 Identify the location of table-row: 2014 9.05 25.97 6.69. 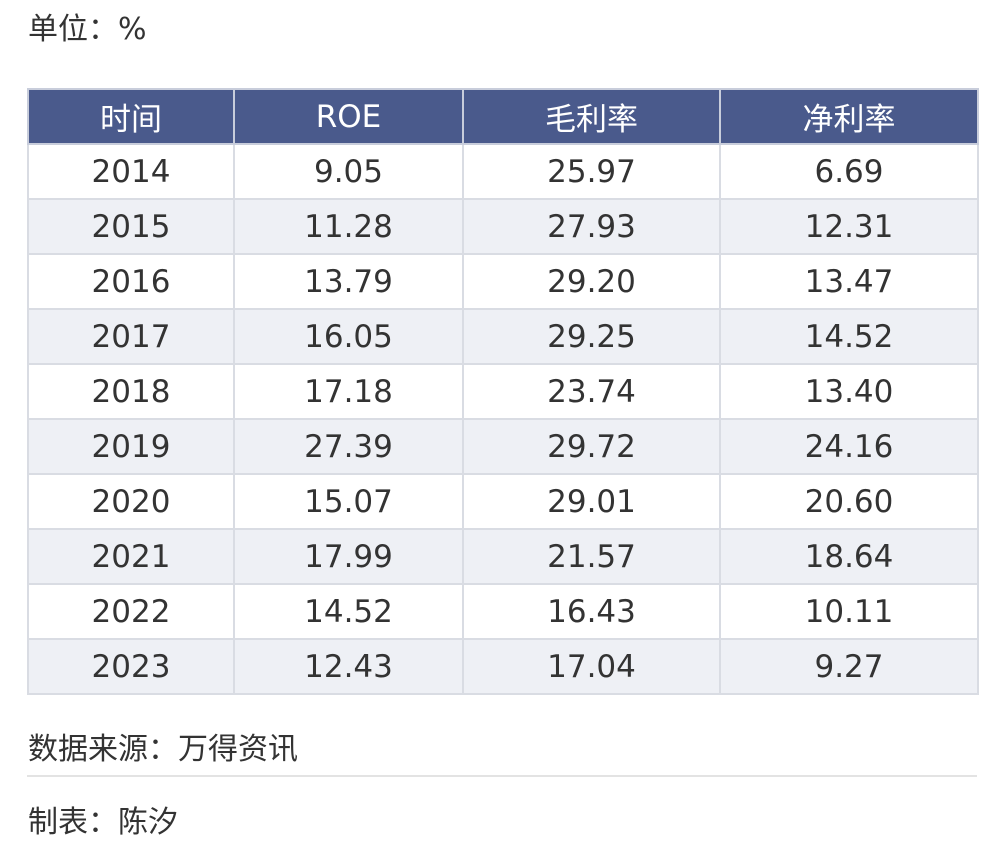
(503, 171).